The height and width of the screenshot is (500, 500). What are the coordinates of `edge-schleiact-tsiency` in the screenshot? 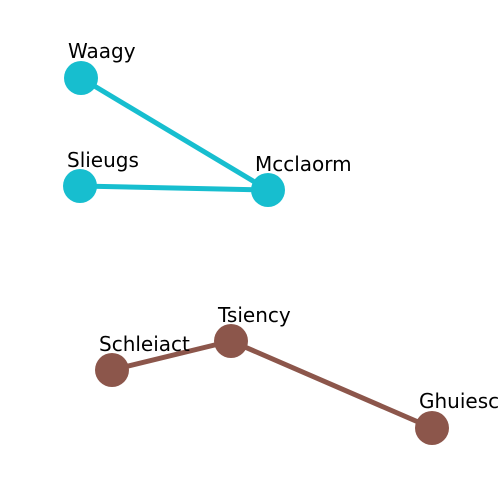 It's located at (171, 355).